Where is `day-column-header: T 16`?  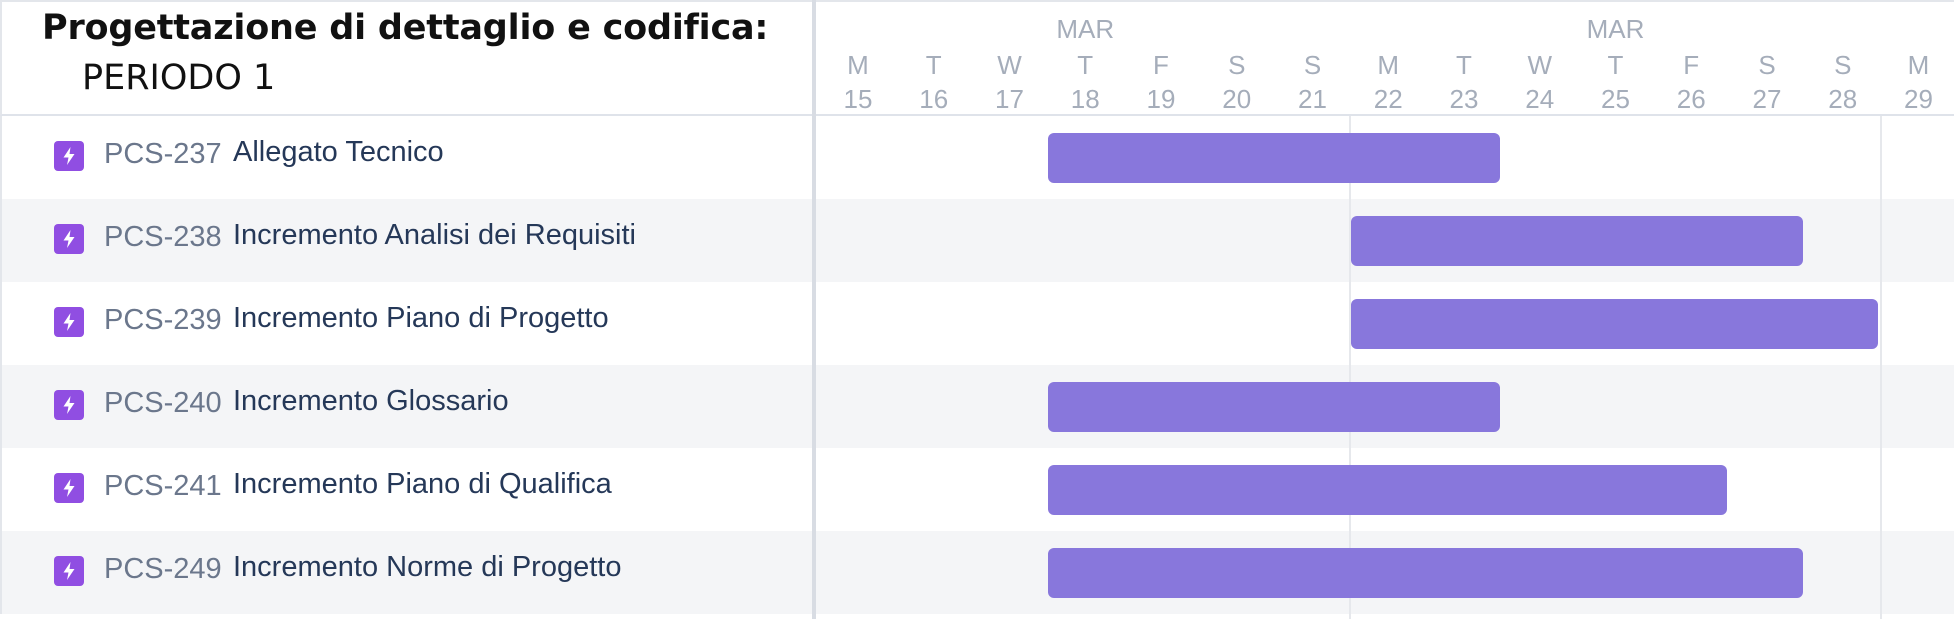 day-column-header: T 16 is located at coordinates (934, 82).